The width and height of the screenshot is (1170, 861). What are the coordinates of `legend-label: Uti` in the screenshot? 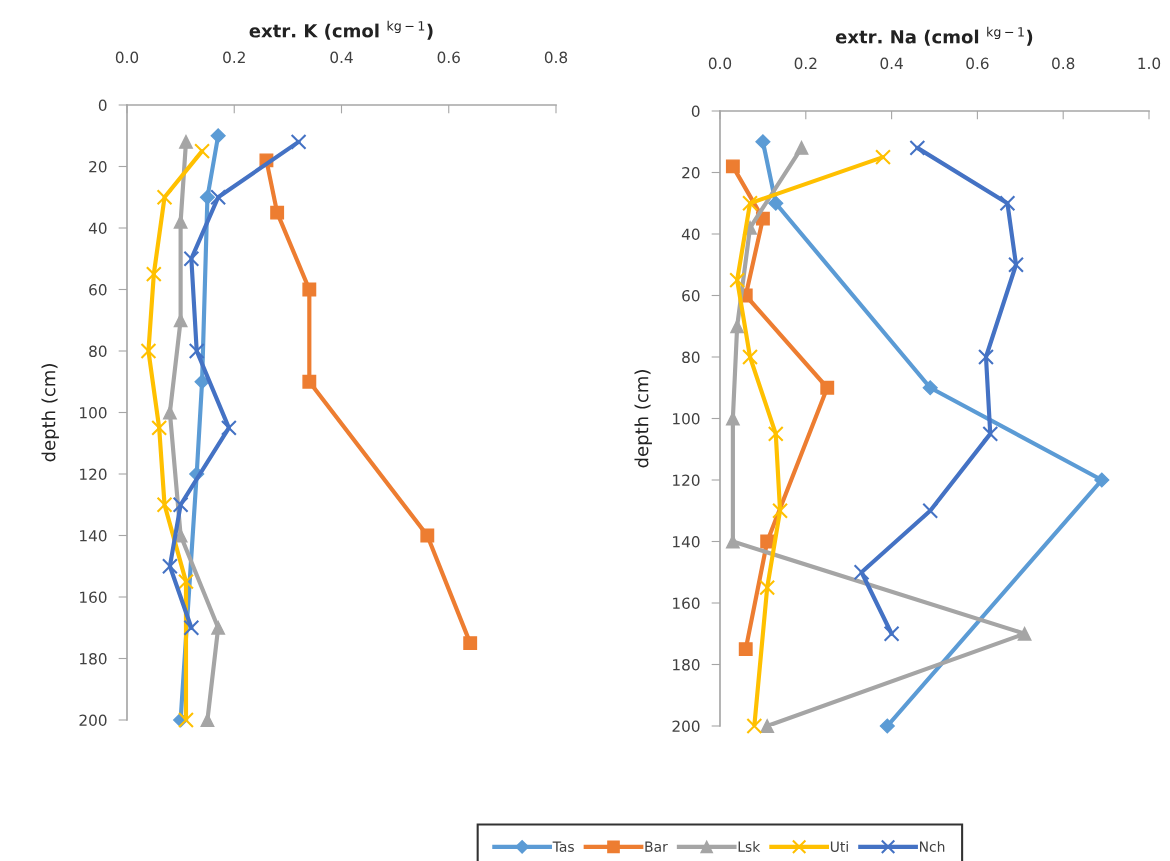 It's located at (839, 846).